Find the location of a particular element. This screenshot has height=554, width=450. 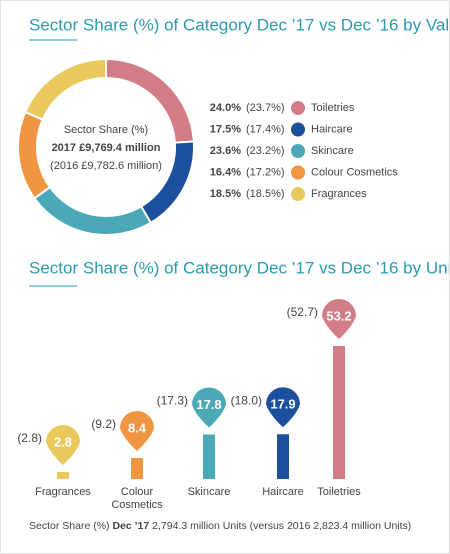

value-label: 2.8 is located at coordinates (63, 441).